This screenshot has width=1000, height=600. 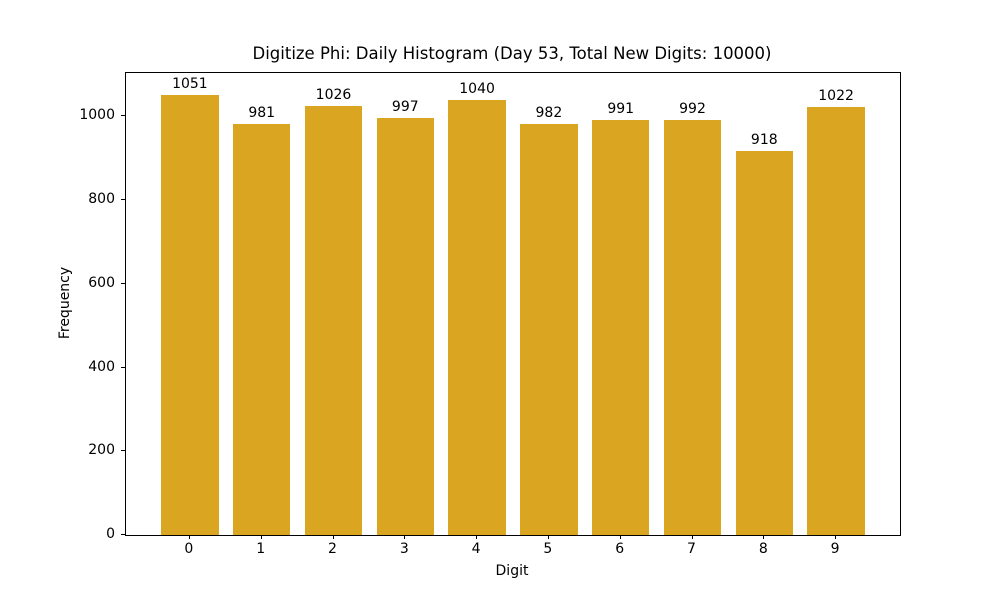 What do you see at coordinates (404, 549) in the screenshot?
I see `x-tick-label-3: 3` at bounding box center [404, 549].